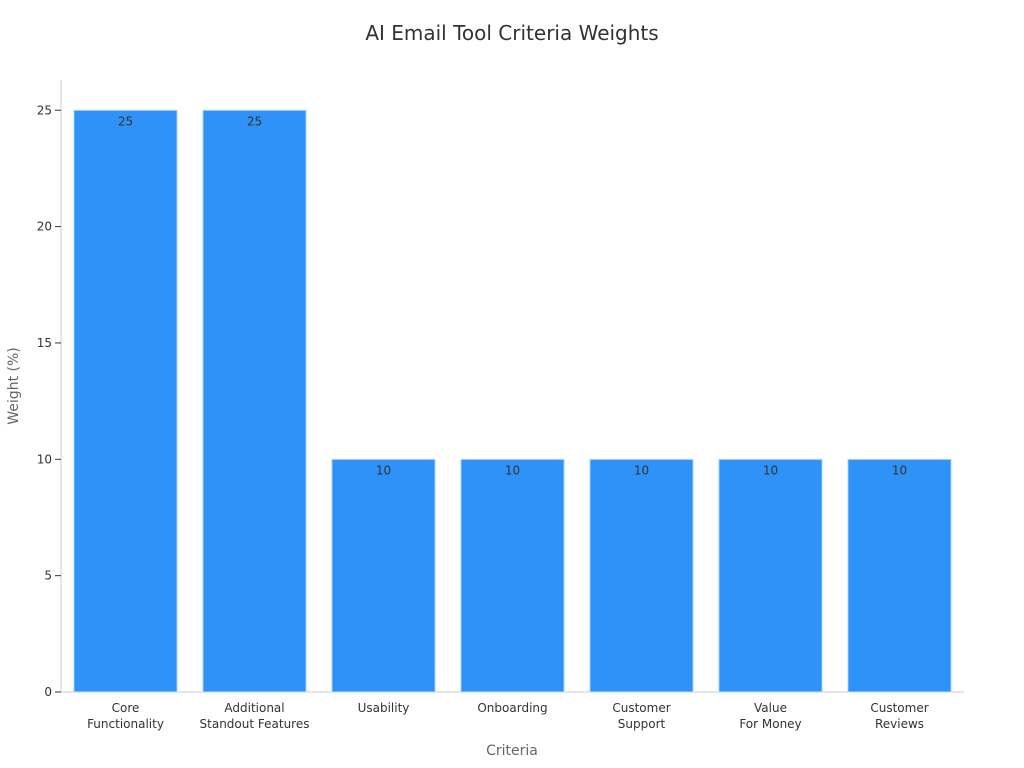 The image size is (1024, 768). What do you see at coordinates (384, 708) in the screenshot?
I see `x-tick-label: Usability` at bounding box center [384, 708].